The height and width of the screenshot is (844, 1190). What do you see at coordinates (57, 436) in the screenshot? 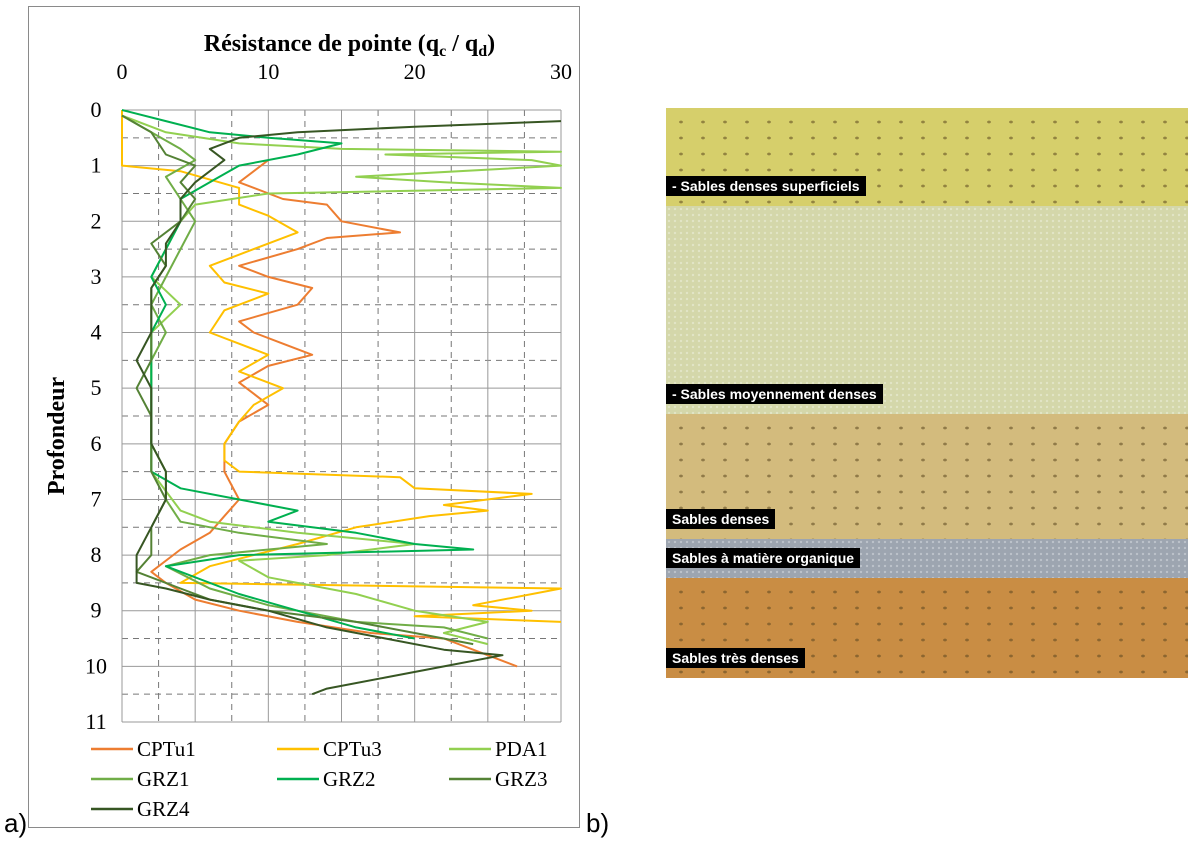
I see `y-axis-label: Profondeur` at bounding box center [57, 436].